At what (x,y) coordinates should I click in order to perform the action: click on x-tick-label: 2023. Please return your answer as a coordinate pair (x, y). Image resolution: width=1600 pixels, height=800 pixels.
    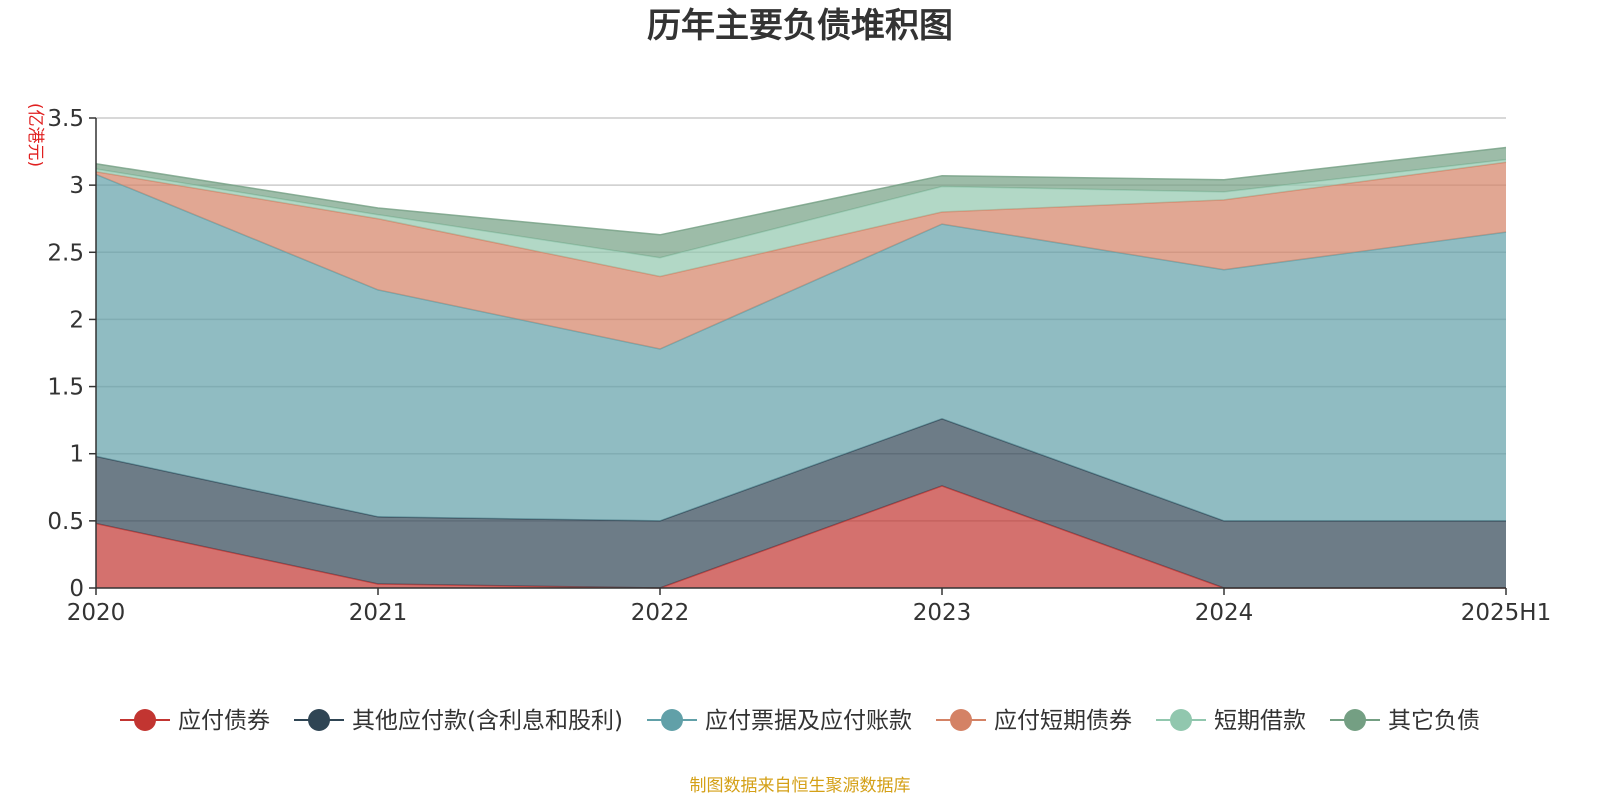
    Looking at the image, I should click on (942, 613).